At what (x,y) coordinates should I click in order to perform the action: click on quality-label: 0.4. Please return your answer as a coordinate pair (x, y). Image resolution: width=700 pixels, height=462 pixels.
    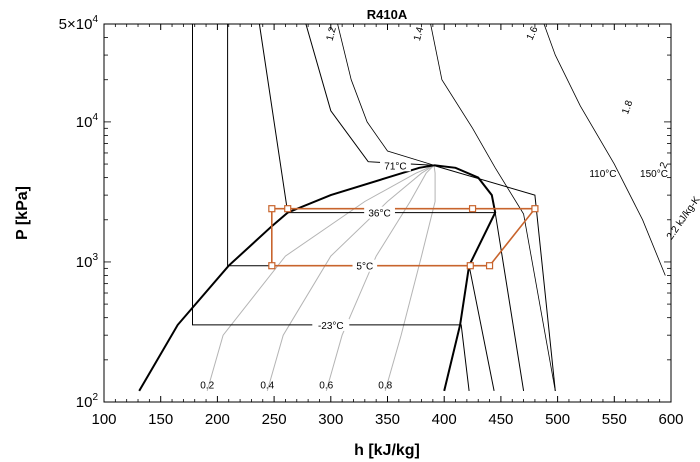
    Looking at the image, I should click on (267, 385).